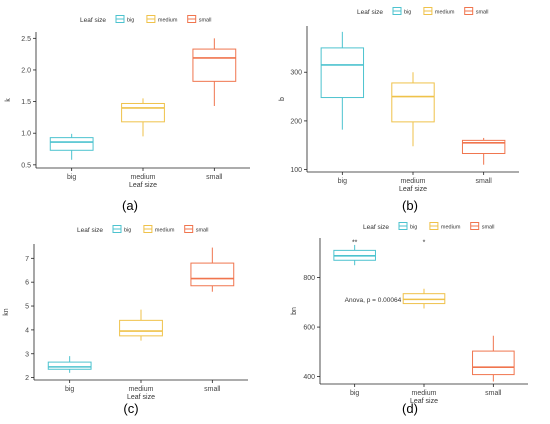  Describe the element at coordinates (130, 205) in the screenshot. I see `panel-label: (a)` at that location.